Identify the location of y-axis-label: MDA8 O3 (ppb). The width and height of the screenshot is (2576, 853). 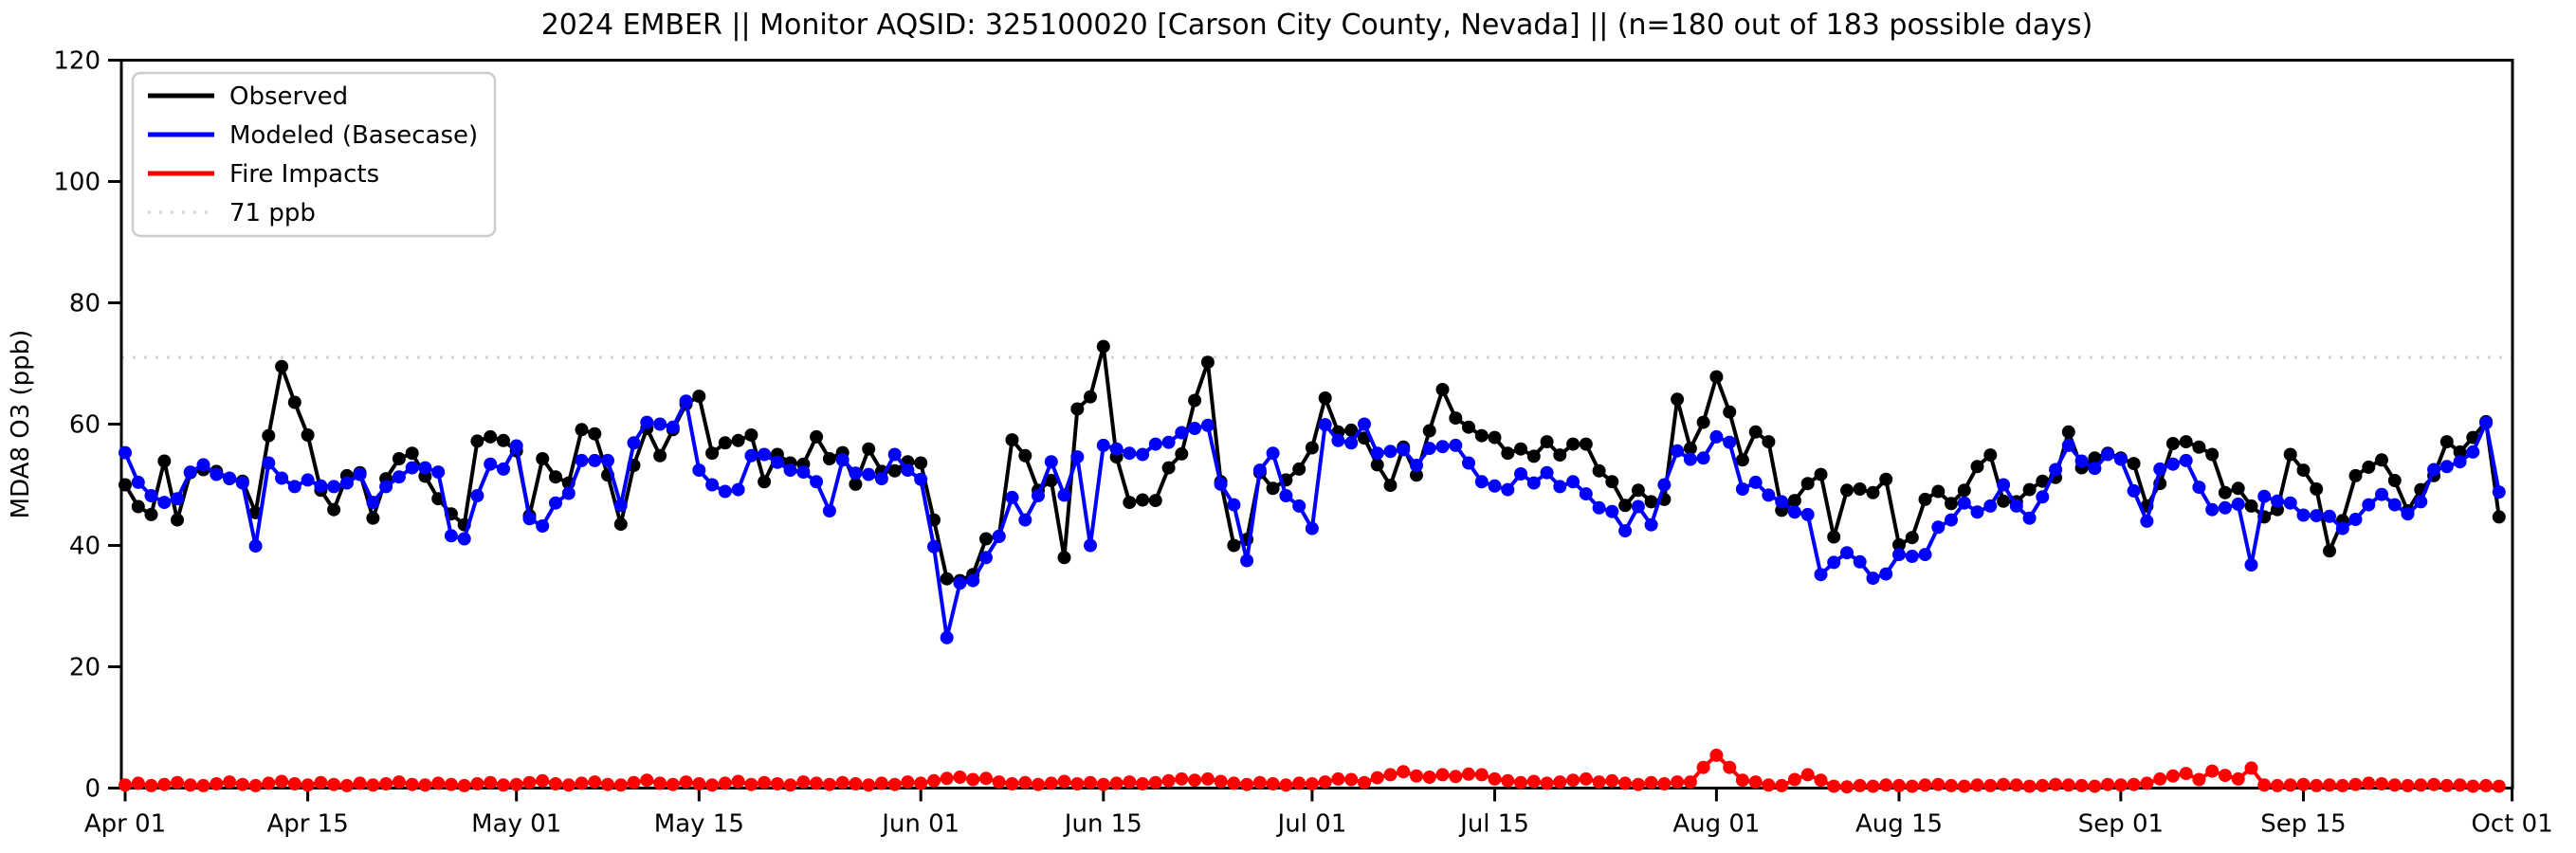
(21, 424).